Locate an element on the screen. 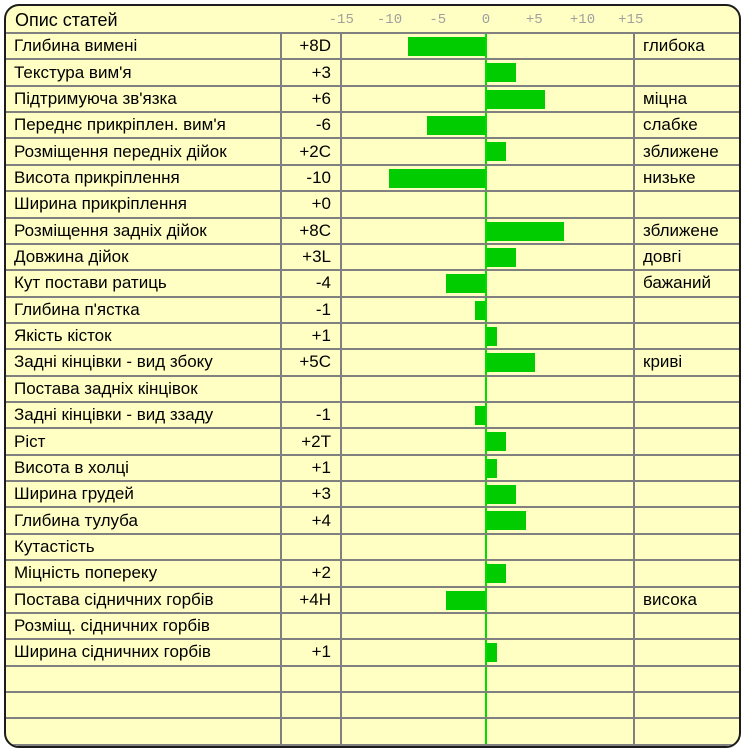 This screenshot has width=745, height=752. table-row: Висота прикріплення -10 низьке is located at coordinates (372, 179).